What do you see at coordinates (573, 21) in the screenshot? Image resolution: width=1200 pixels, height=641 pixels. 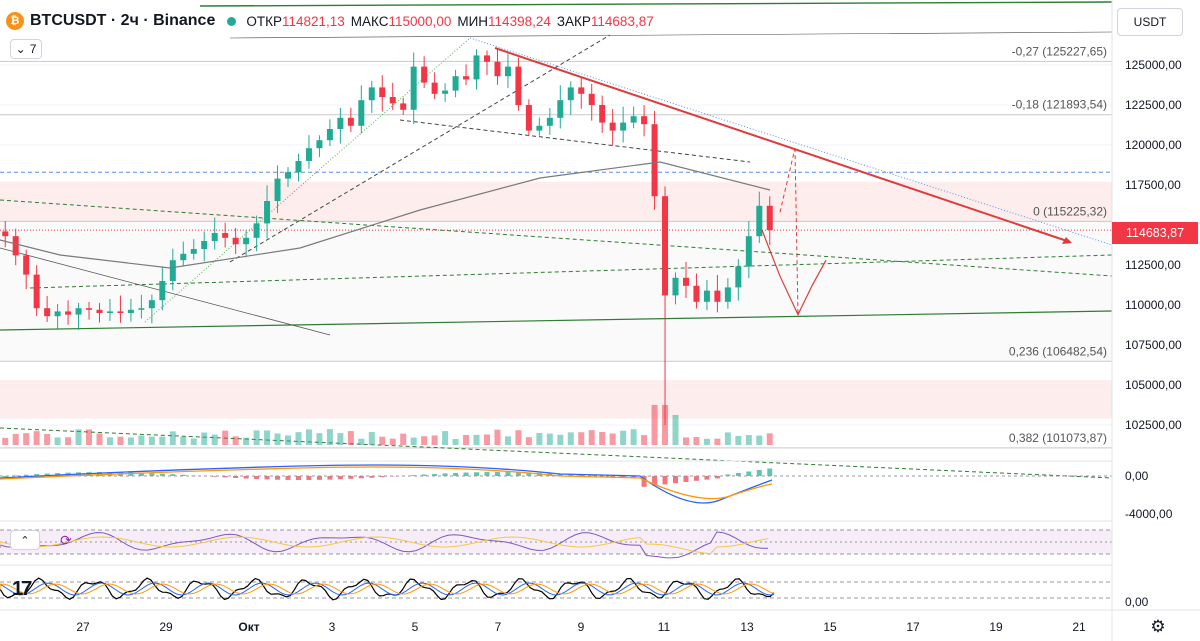 I see `close-label: ЗАКР` at bounding box center [573, 21].